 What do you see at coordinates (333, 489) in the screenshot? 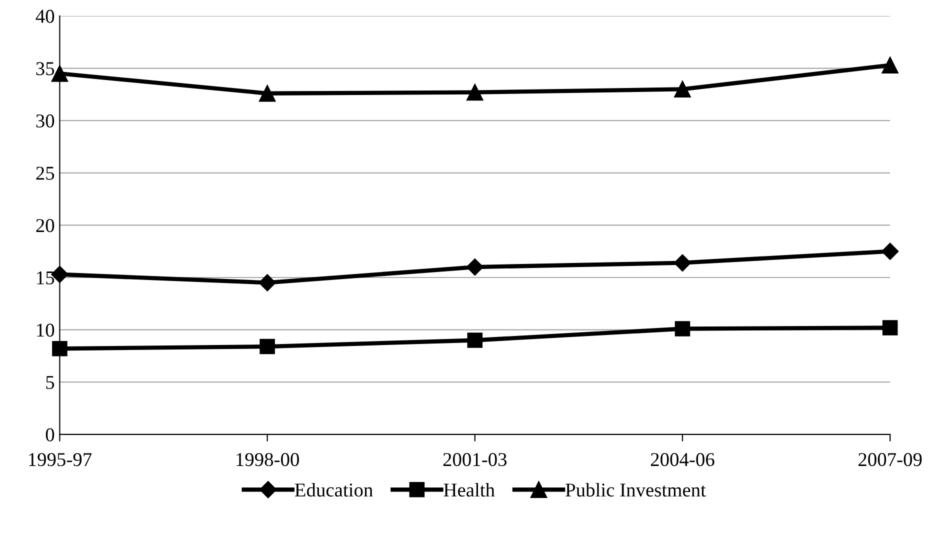
I see `legend-label: Education` at bounding box center [333, 489].